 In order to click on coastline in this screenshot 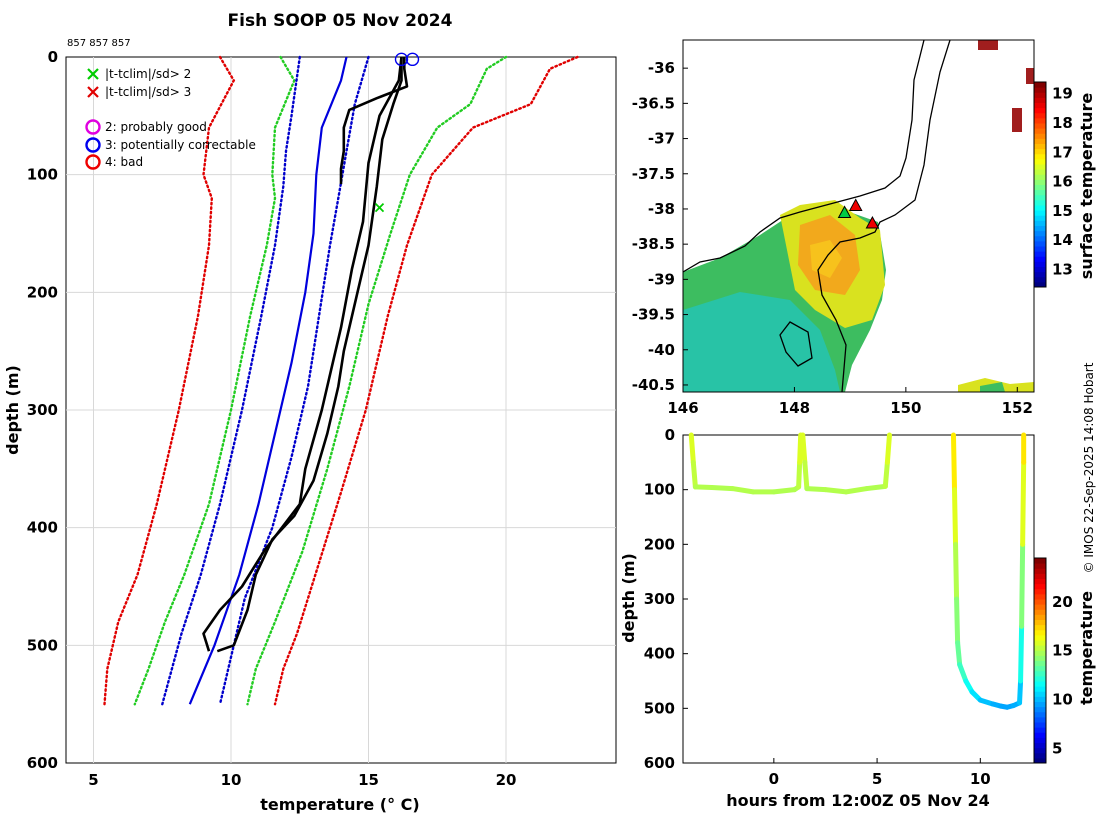, I will do `click(817, 216)`.